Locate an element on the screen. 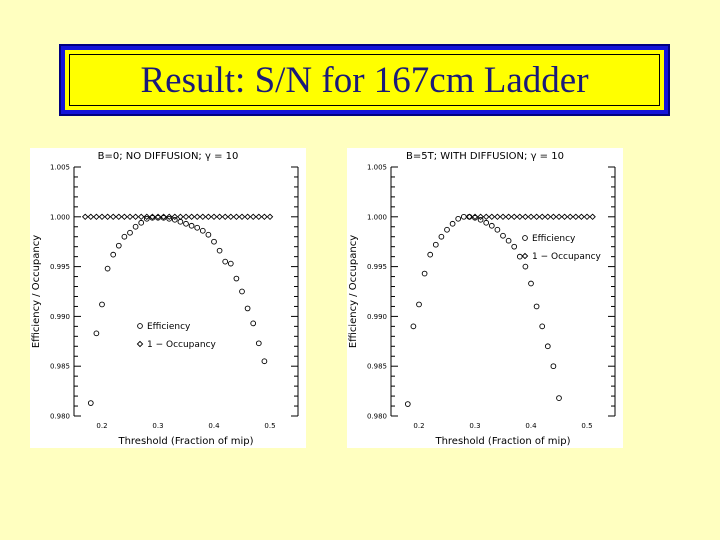 The height and width of the screenshot is (540, 720). y-tick-label: 0.985 is located at coordinates (377, 367).